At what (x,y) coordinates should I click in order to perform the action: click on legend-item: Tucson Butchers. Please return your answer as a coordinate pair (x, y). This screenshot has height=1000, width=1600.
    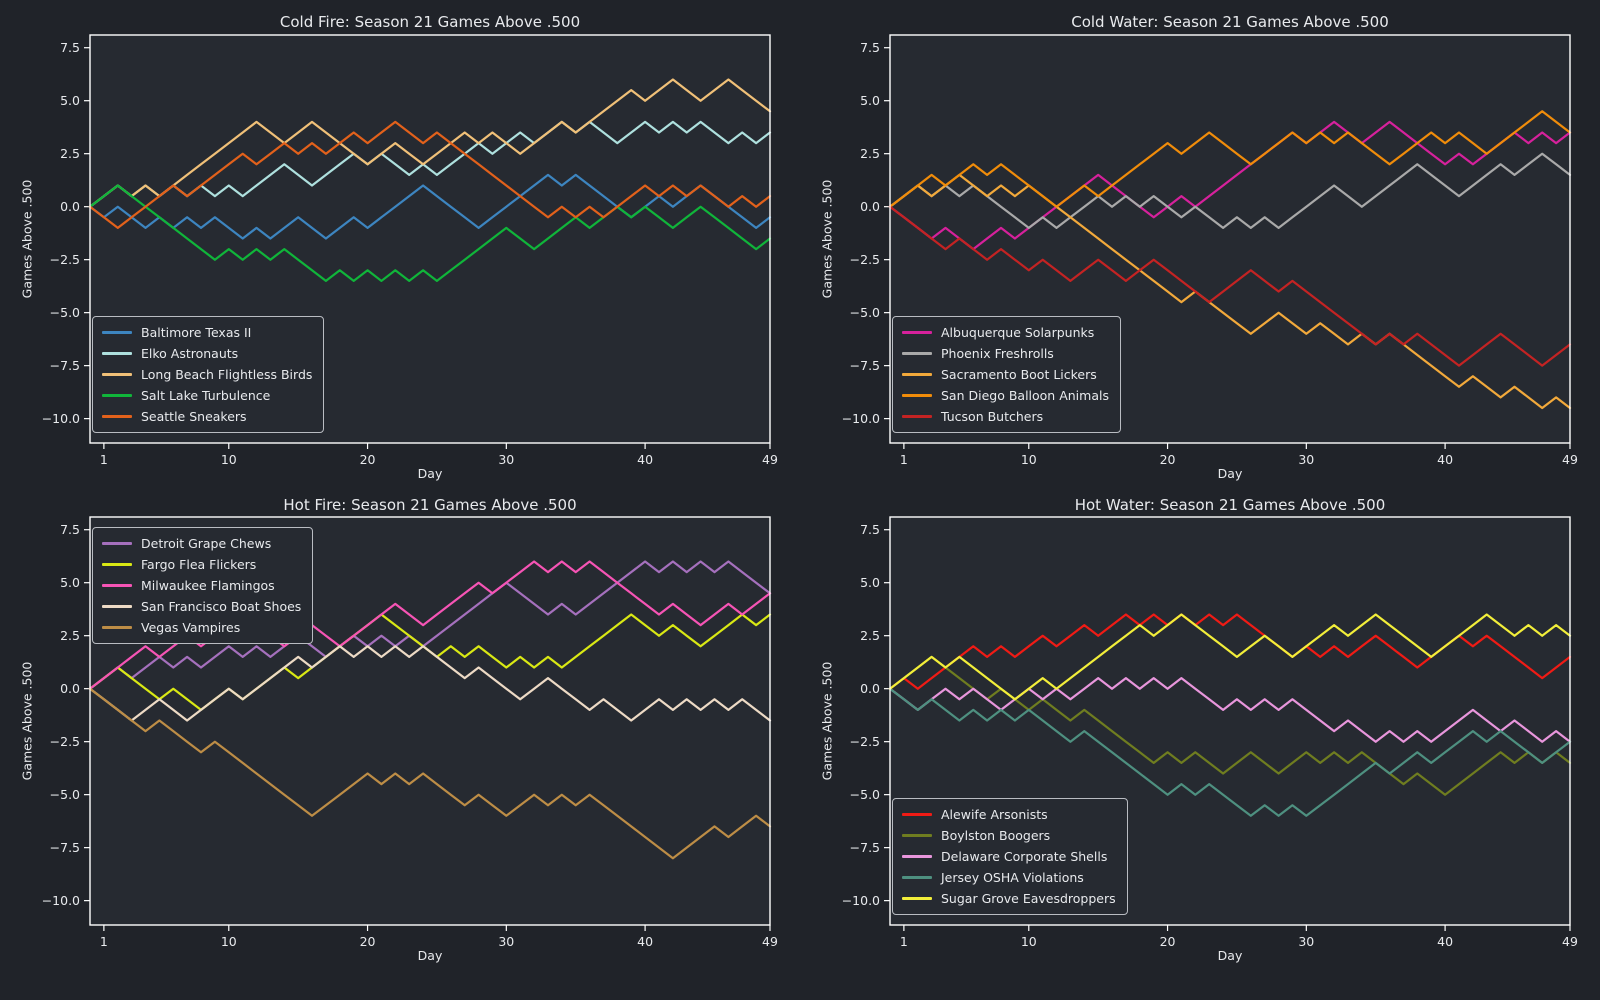
    Looking at the image, I should click on (1005, 416).